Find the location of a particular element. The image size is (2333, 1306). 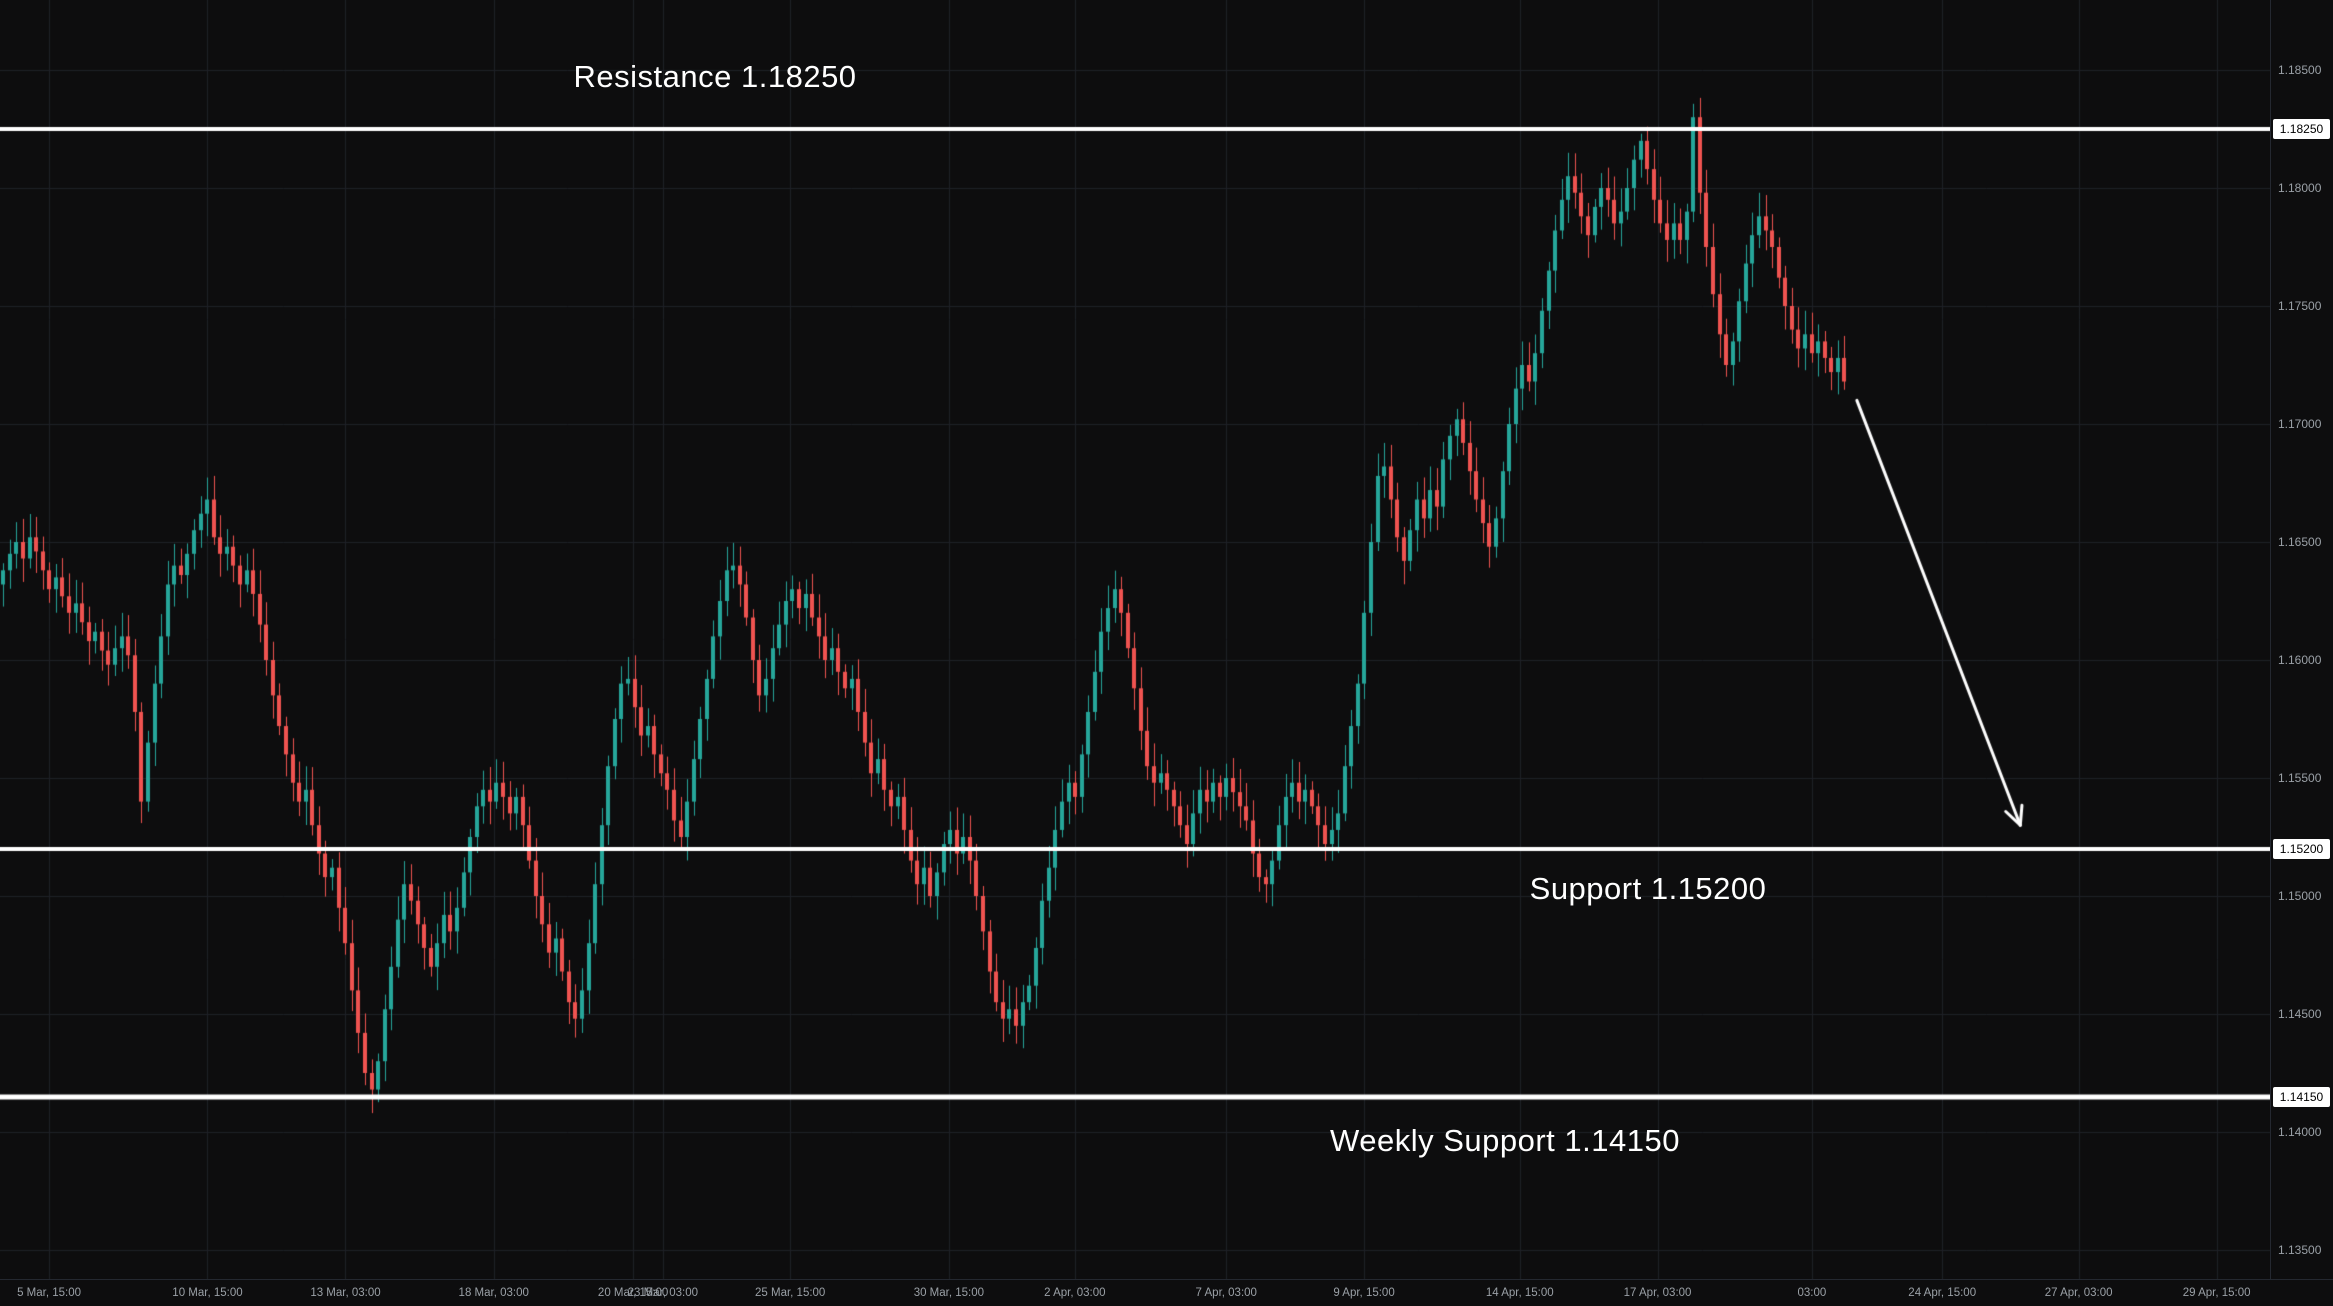

time-axis-label: 29 Apr, 15:00 is located at coordinates (2216, 1293).